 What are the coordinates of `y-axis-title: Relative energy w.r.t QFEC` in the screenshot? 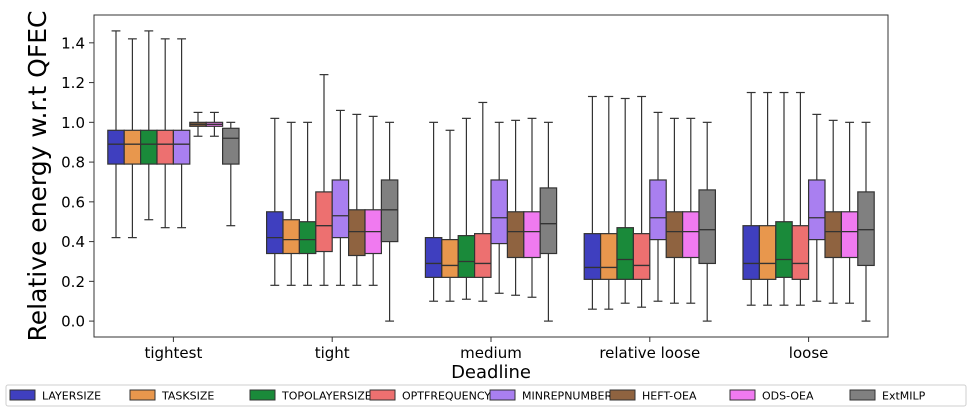 It's located at (37, 176).